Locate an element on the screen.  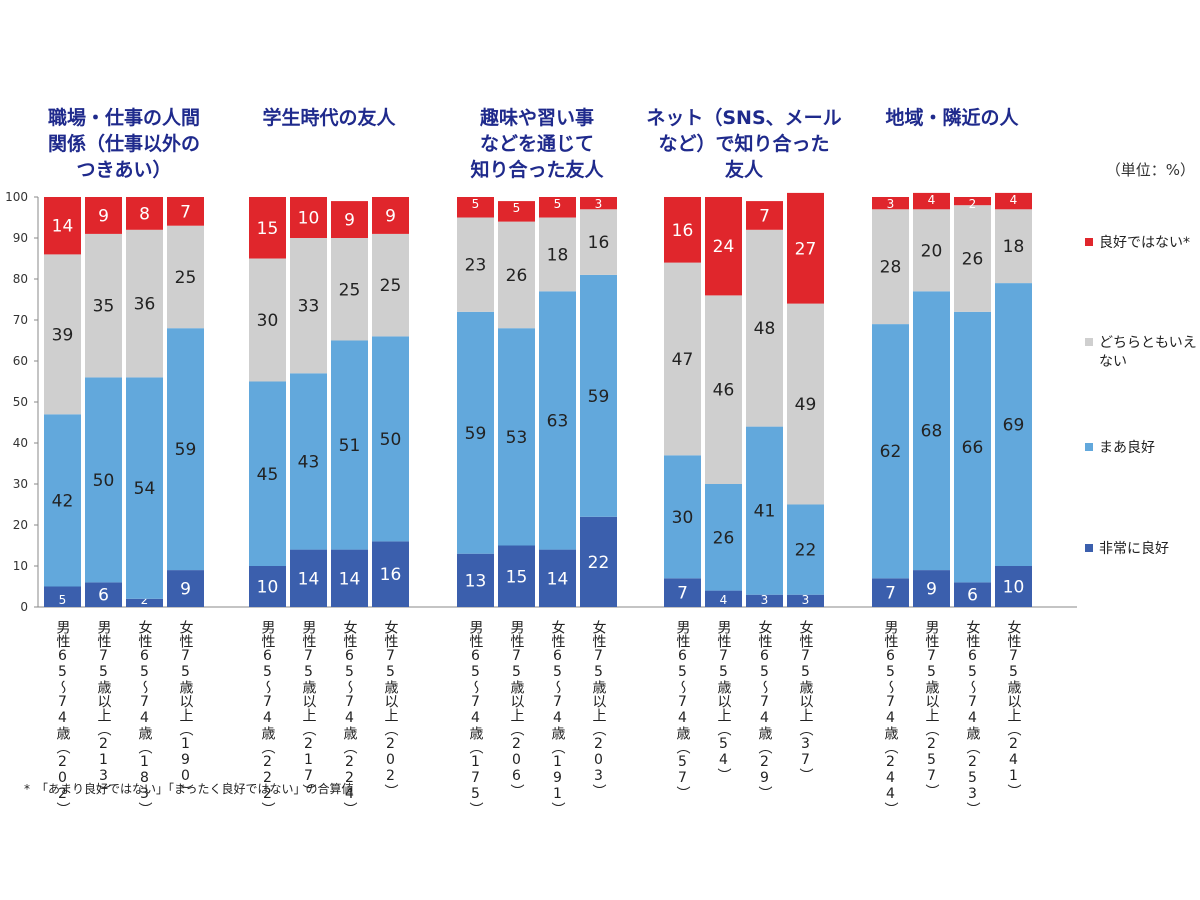
x-category-label: 男性75歳以上（213） is located at coordinates (104, 709).